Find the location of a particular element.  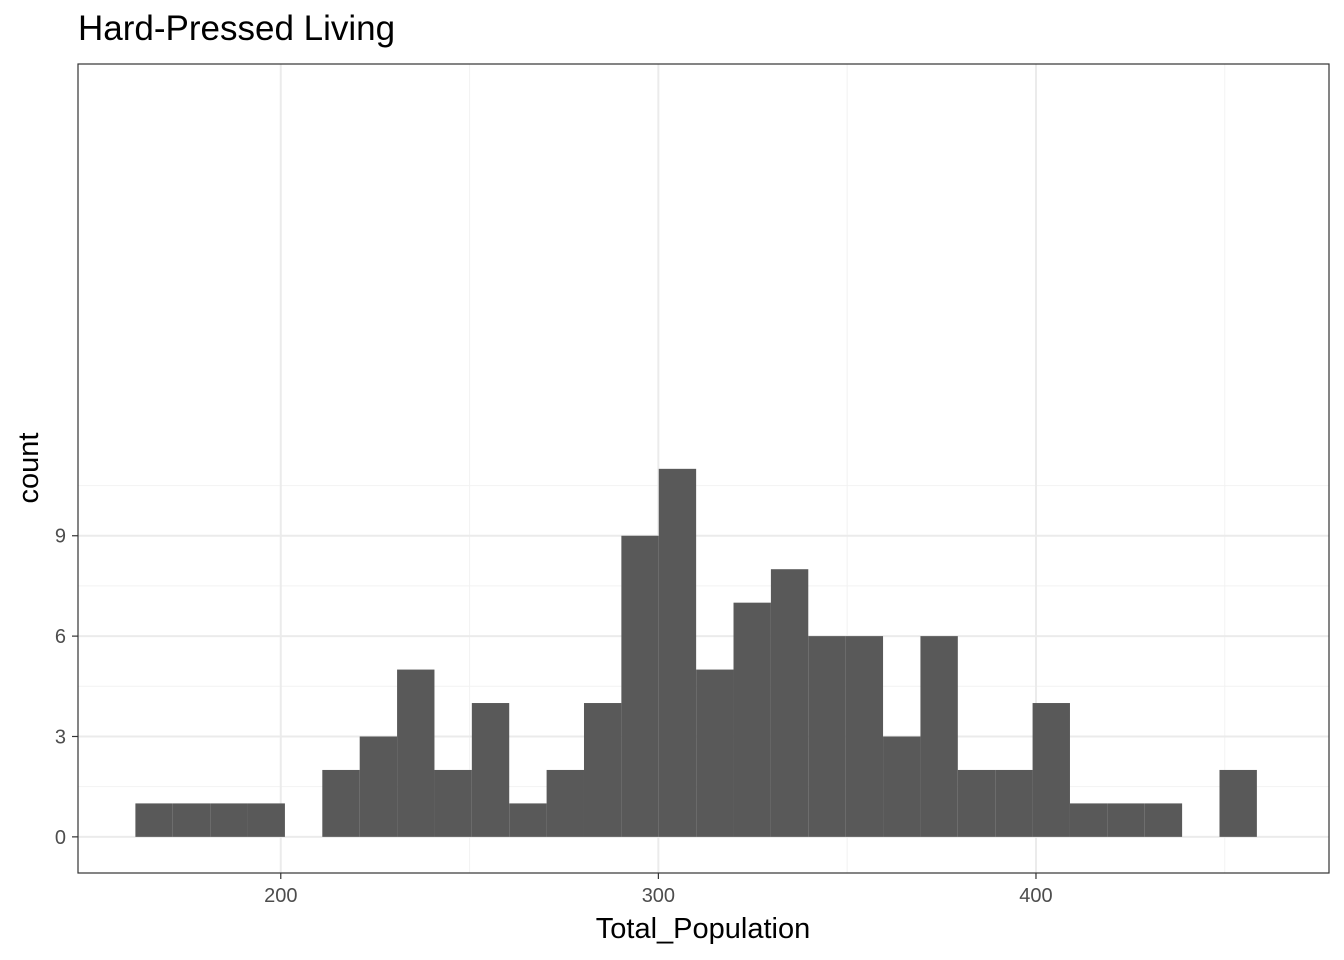

x-axis-title: Total_Population is located at coordinates (703, 929).